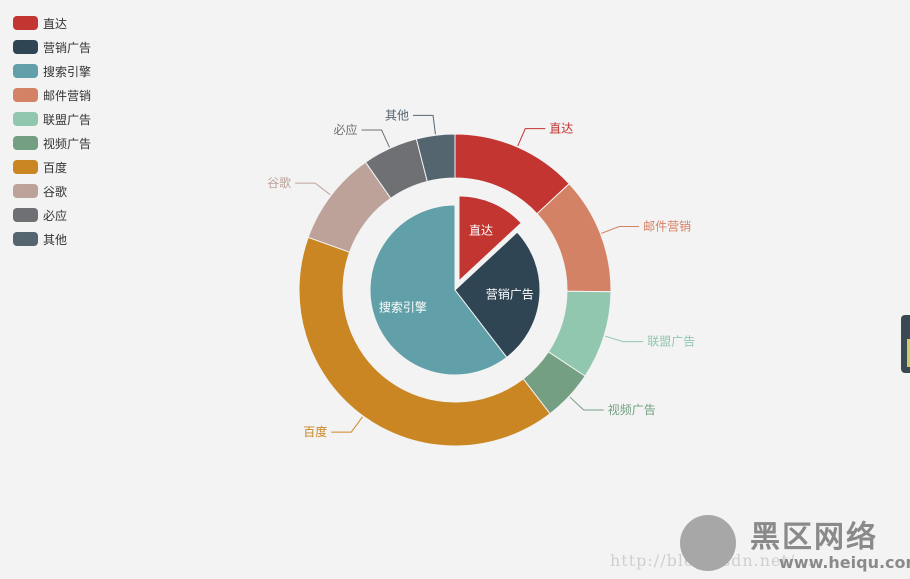 Image resolution: width=910 pixels, height=579 pixels. I want to click on mushroom-logo-icon, so click(708, 543).